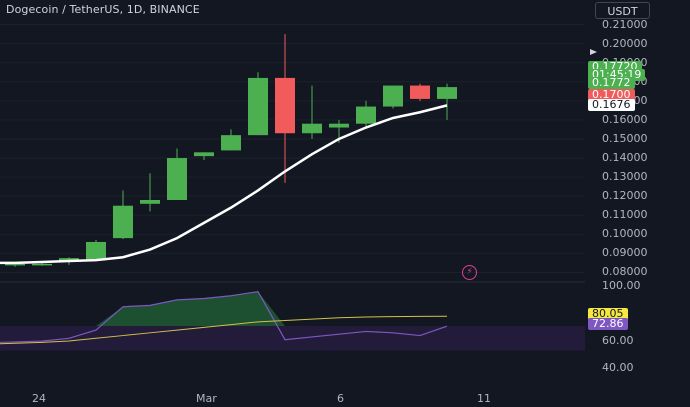 This screenshot has height=407, width=690. Describe the element at coordinates (611, 83) in the screenshot. I see `close-price-tag: 0.1772` at that location.